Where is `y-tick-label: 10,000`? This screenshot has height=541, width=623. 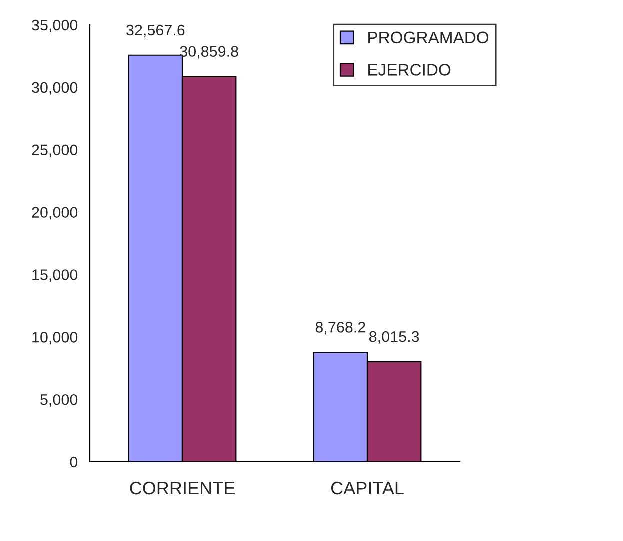
y-tick-label: 10,000 is located at coordinates (55, 338).